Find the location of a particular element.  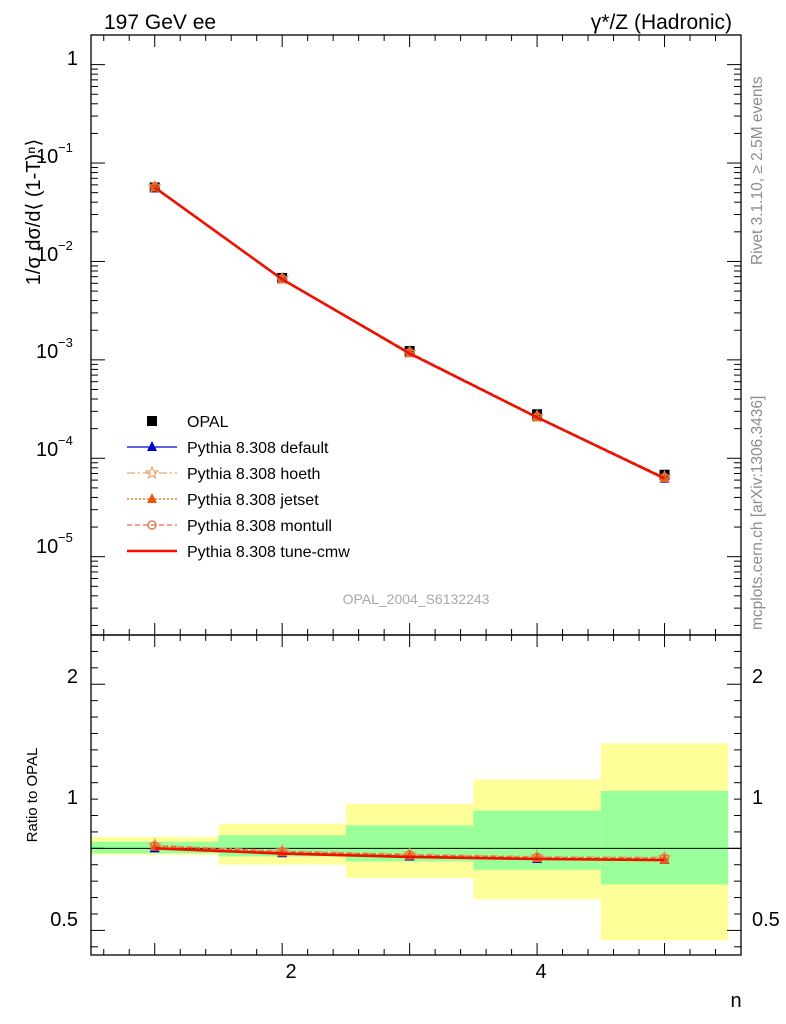

ratio-ylabel: Ratio to OPAL is located at coordinates (32, 795).